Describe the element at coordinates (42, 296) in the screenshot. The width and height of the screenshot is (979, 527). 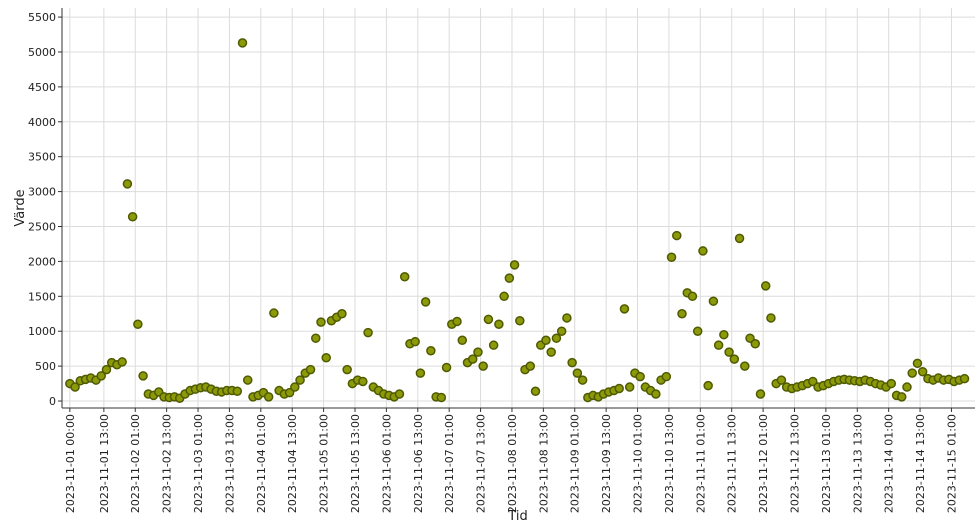
I see `y-tick-label: 1500` at that location.